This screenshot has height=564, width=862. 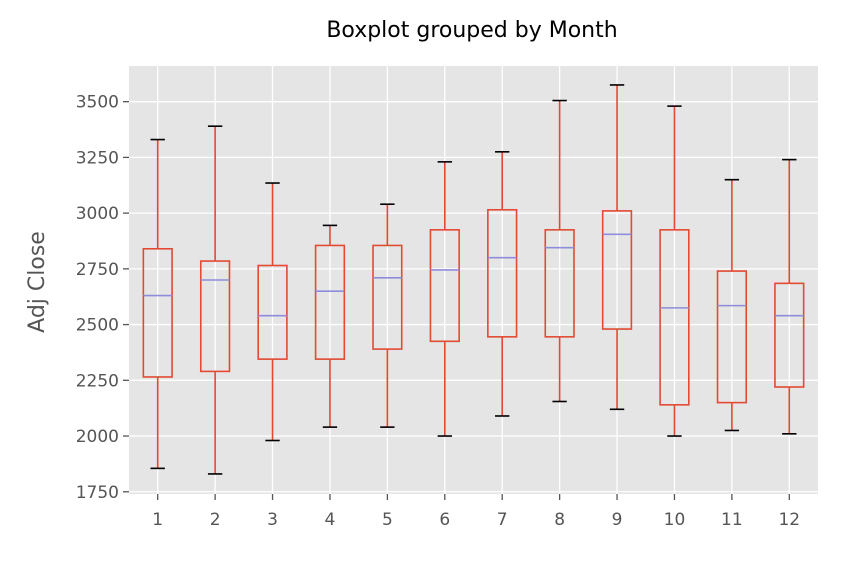 I want to click on x-tick-label: 10, so click(x=675, y=520).